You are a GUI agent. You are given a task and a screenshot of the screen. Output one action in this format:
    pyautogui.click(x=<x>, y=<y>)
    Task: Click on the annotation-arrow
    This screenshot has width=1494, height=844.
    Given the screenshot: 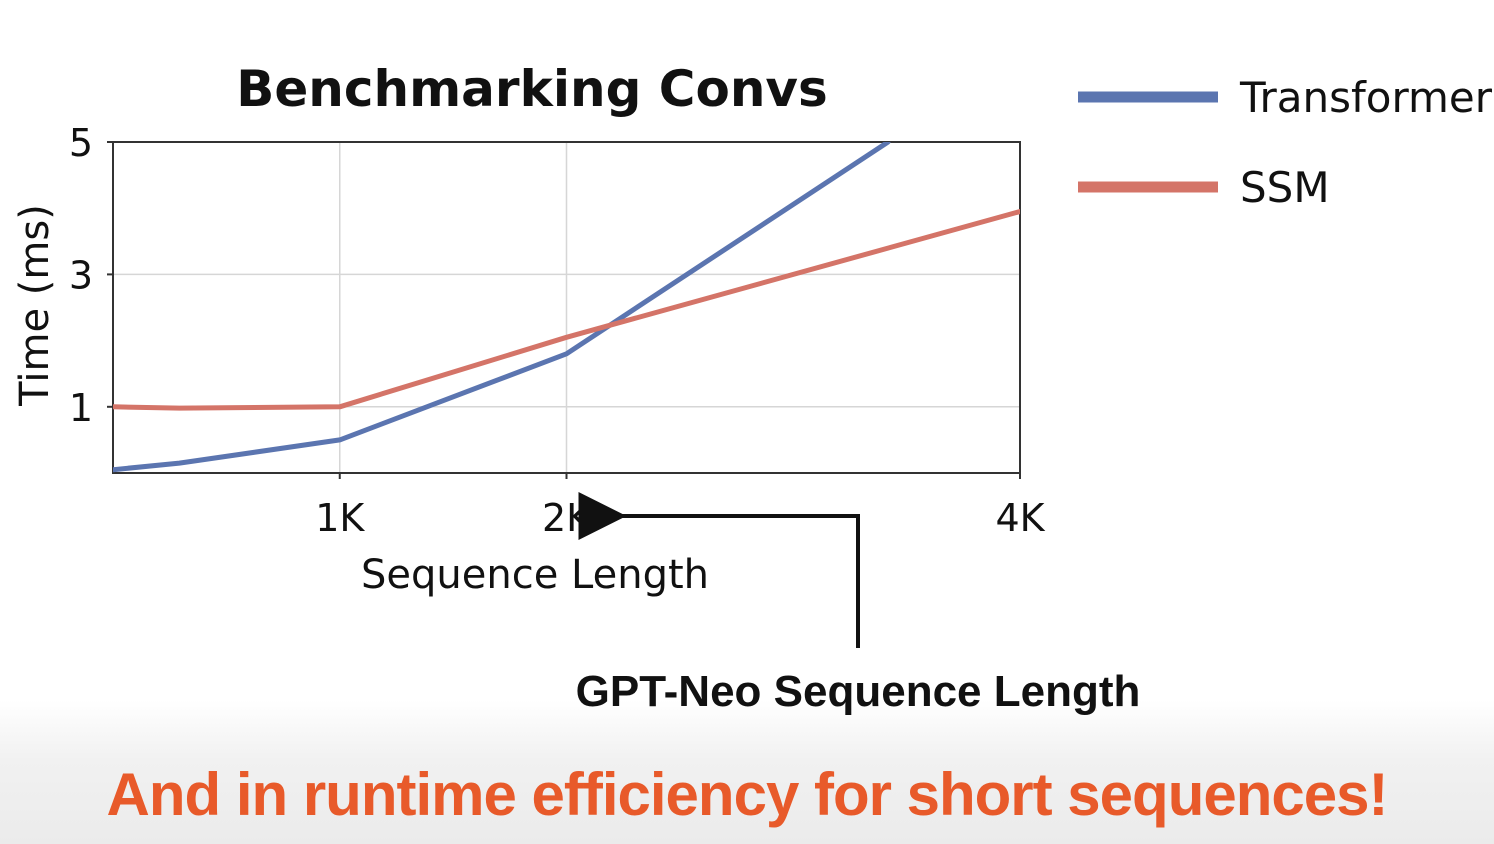 What is the action you would take?
    pyautogui.click(x=719, y=570)
    